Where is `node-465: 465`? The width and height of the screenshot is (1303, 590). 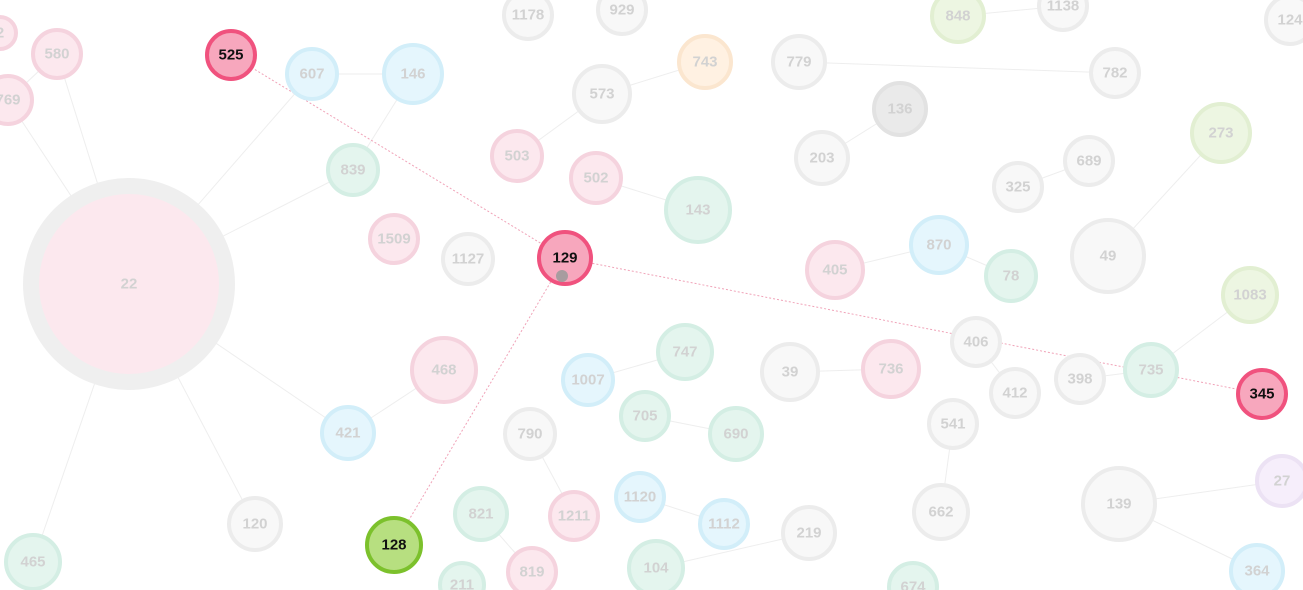 node-465: 465 is located at coordinates (33, 561).